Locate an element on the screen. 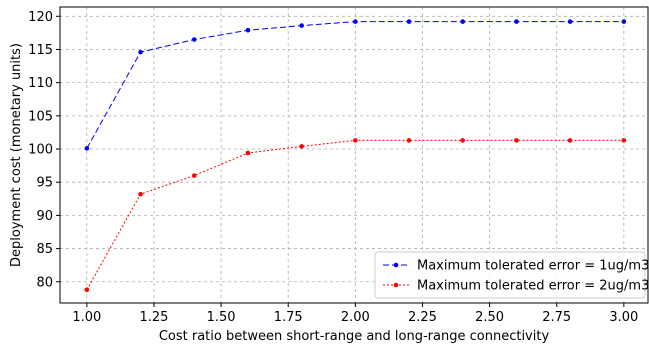  y-tick-label: 100 is located at coordinates (40, 150).